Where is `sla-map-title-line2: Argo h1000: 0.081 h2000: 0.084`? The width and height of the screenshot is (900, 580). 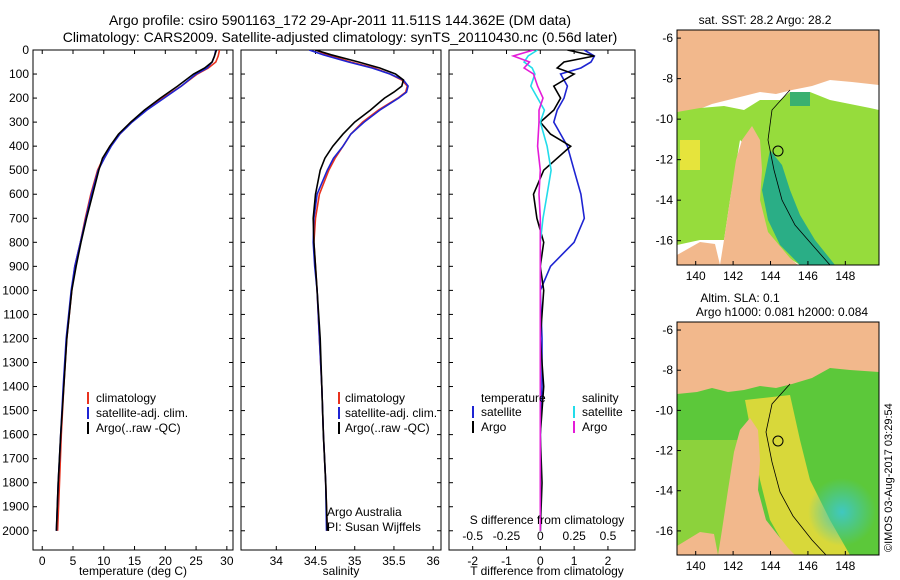 sla-map-title-line2: Argo h1000: 0.081 h2000: 0.084 is located at coordinates (782, 312).